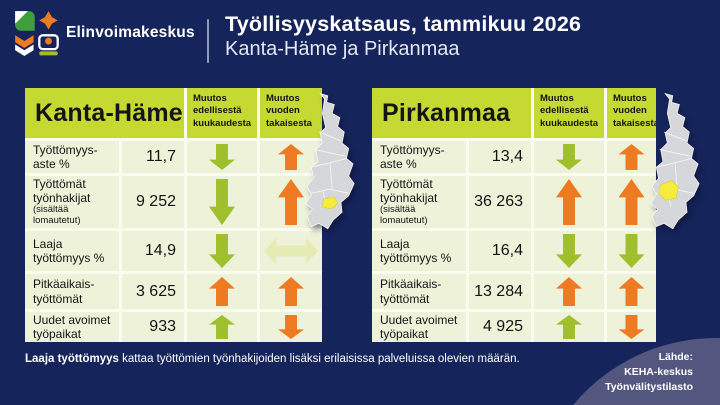 Image resolution: width=720 pixels, height=405 pixels. I want to click on region-title: Kanta-Häme, so click(109, 112).